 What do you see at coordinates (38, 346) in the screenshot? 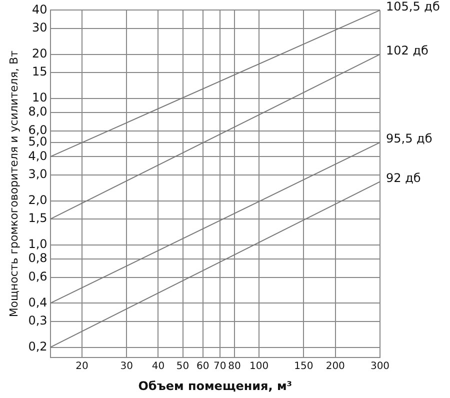
I see `y-tick-label: 0,2` at bounding box center [38, 346].